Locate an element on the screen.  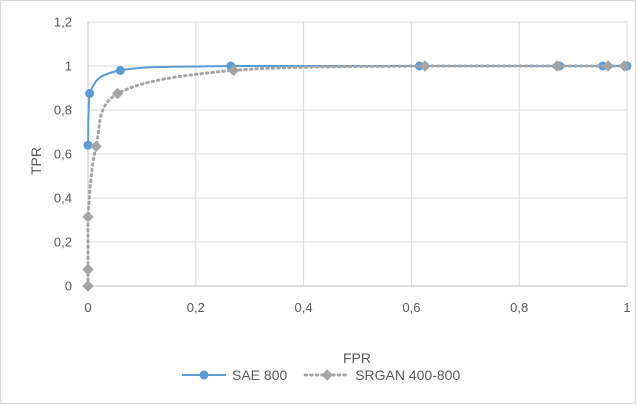
x-tick-label: 0 is located at coordinates (87, 307).